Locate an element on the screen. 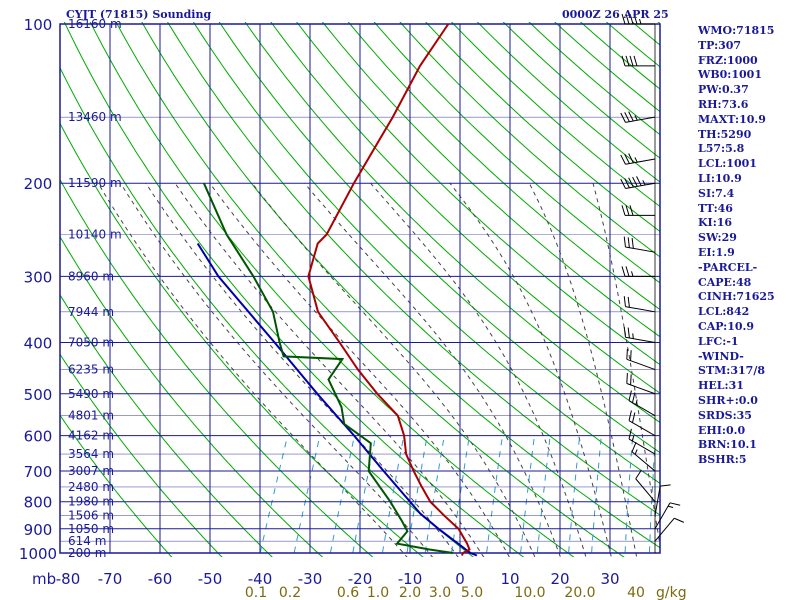 Image resolution: width=800 pixels, height=600 pixels. height-label: 6235 m is located at coordinates (91, 370).